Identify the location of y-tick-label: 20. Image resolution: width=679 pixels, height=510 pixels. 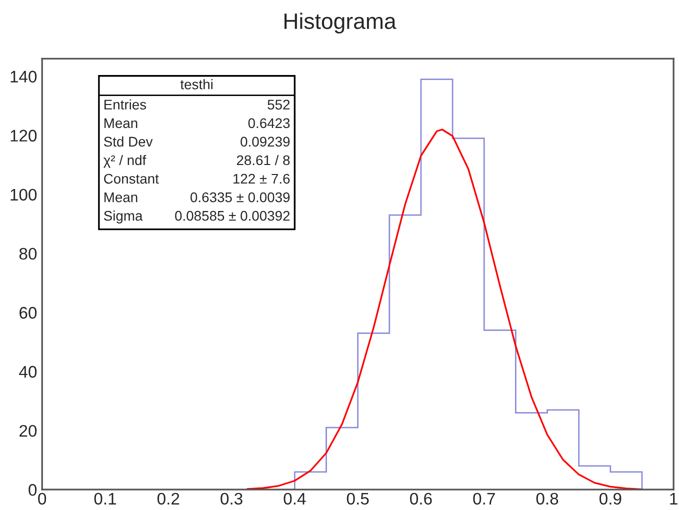
(28, 430).